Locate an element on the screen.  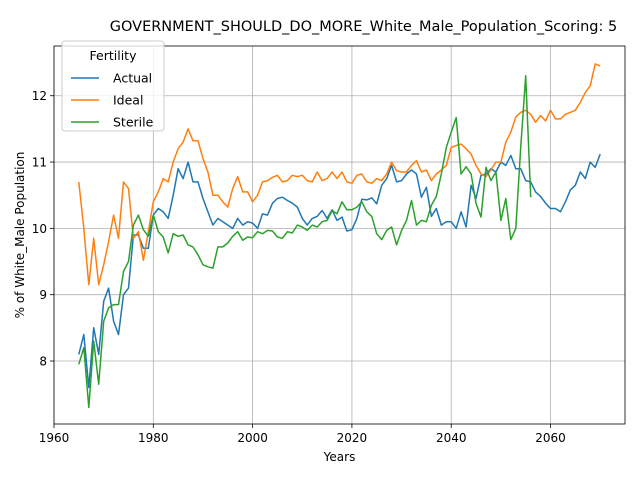
legend-label-actual: Actual is located at coordinates (132, 78).